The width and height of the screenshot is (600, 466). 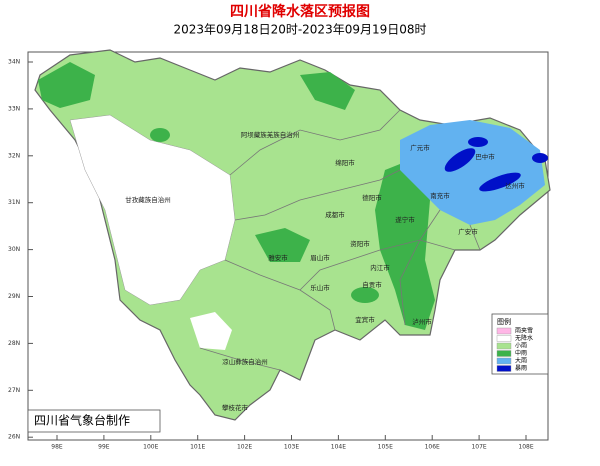 I want to click on footer: 四川省气象台制作, so click(x=82, y=420).